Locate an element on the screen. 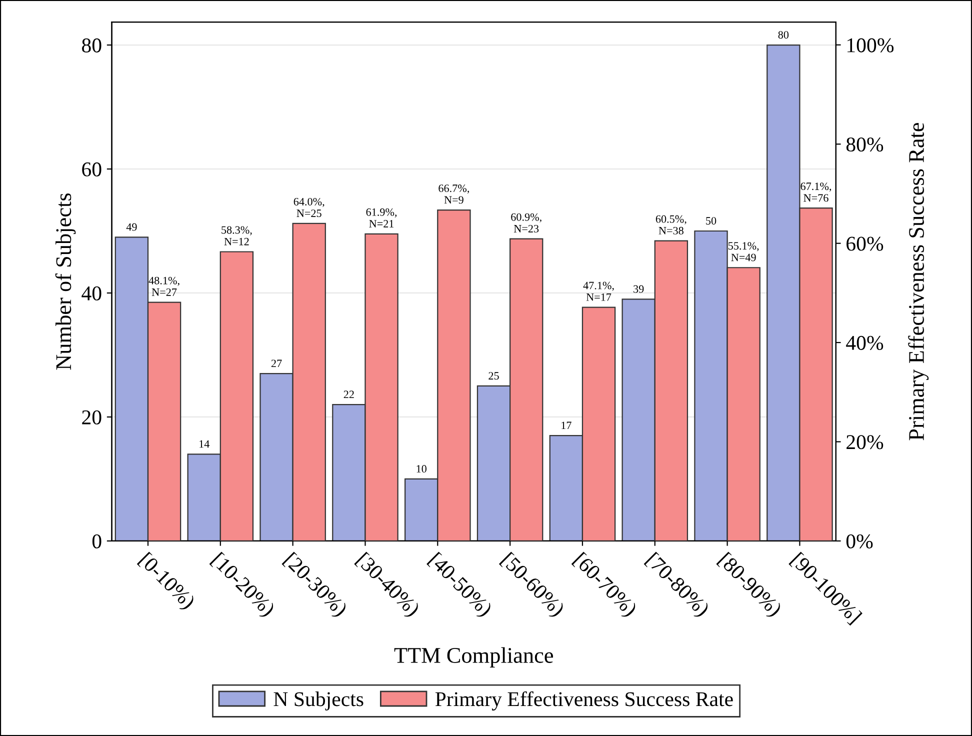 The image size is (972, 736). data-label: 66.7%, N=9 is located at coordinates (453, 194).